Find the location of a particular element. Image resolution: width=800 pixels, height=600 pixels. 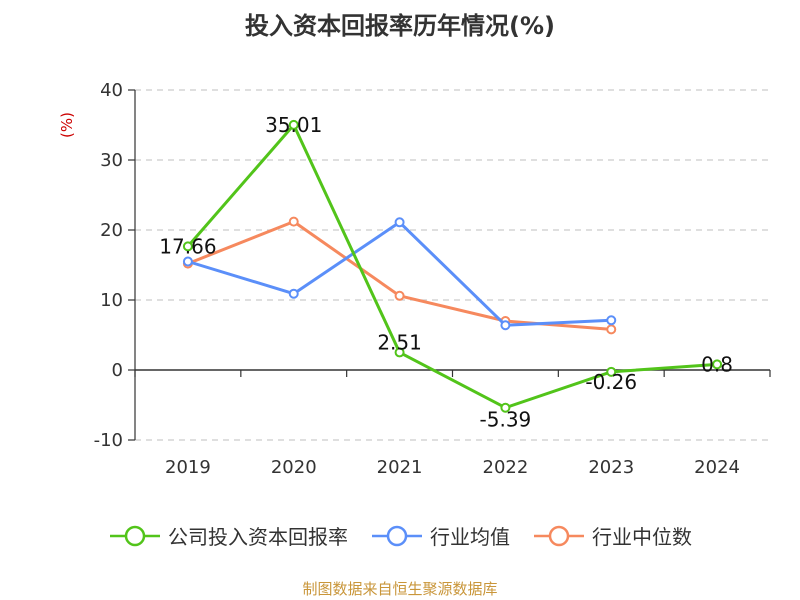

chart-title: 投入资本回报率历年情况(%) is located at coordinates (400, 26).